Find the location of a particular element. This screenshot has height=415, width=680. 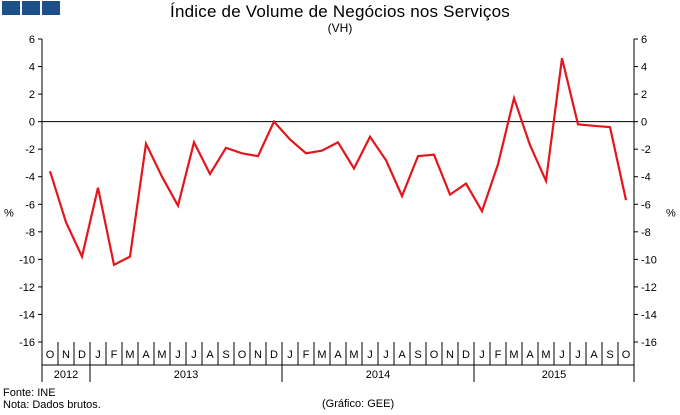

source-note: Fonte: INE is located at coordinates (29, 393).